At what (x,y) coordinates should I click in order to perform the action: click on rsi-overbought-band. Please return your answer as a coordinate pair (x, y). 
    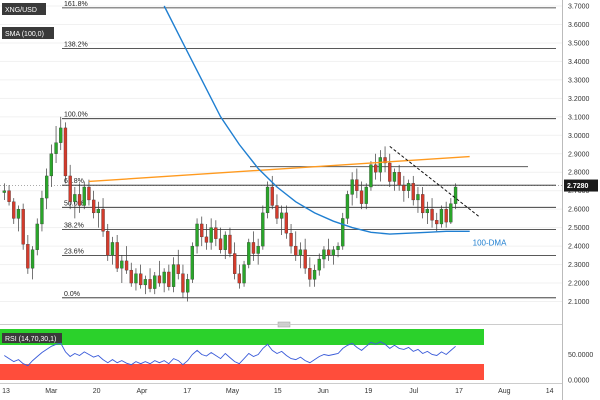
    Looking at the image, I should click on (242, 337).